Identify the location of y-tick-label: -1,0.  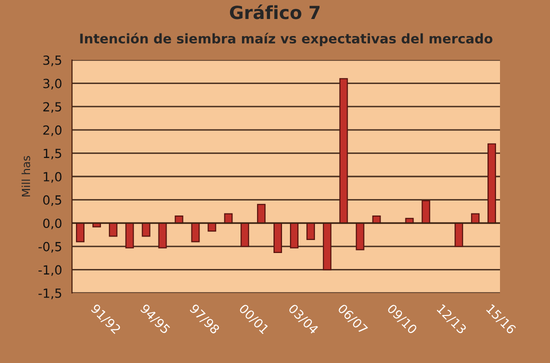
(50, 270).